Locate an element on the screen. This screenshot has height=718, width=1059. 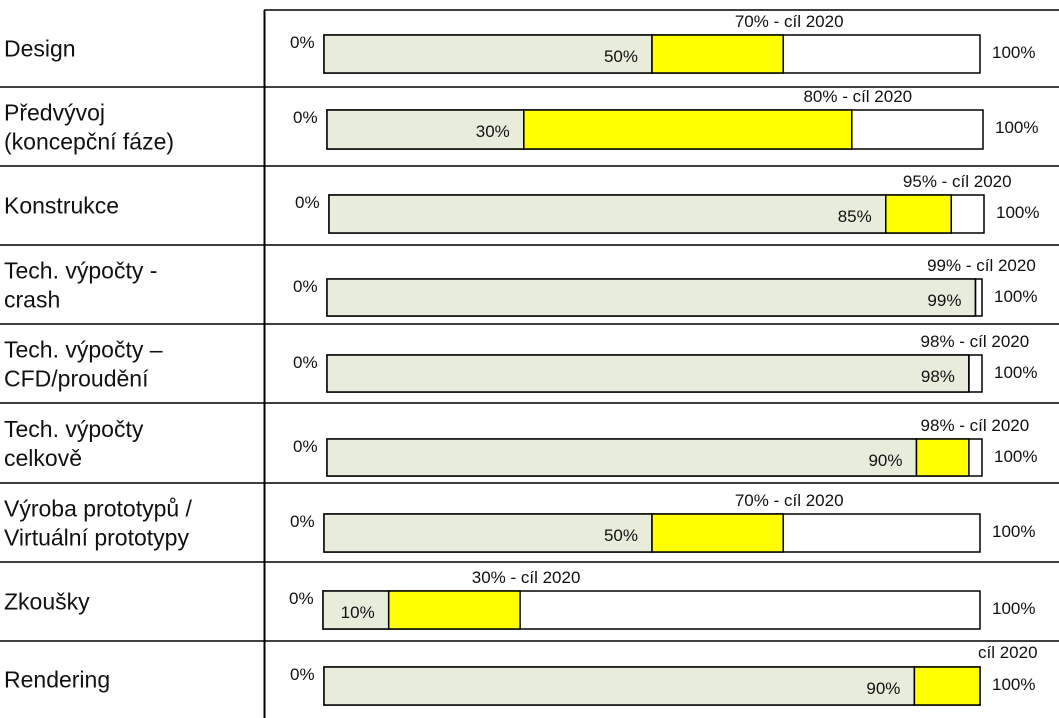
category-label: Zkoušky is located at coordinates (47, 602).